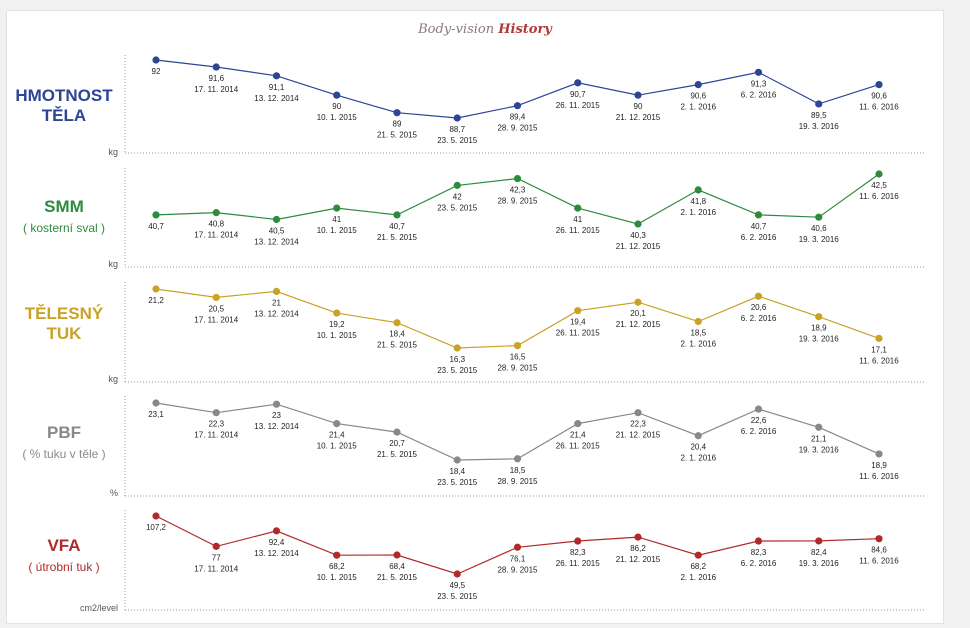 This screenshot has width=970, height=628. What do you see at coordinates (698, 201) in the screenshot?
I see `data-label: 41,8` at bounding box center [698, 201].